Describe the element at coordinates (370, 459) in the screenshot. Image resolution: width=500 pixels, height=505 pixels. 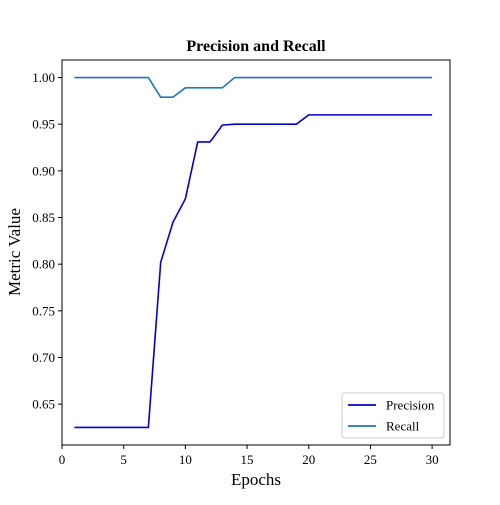
I see `x-tick-label: 25` at that location.